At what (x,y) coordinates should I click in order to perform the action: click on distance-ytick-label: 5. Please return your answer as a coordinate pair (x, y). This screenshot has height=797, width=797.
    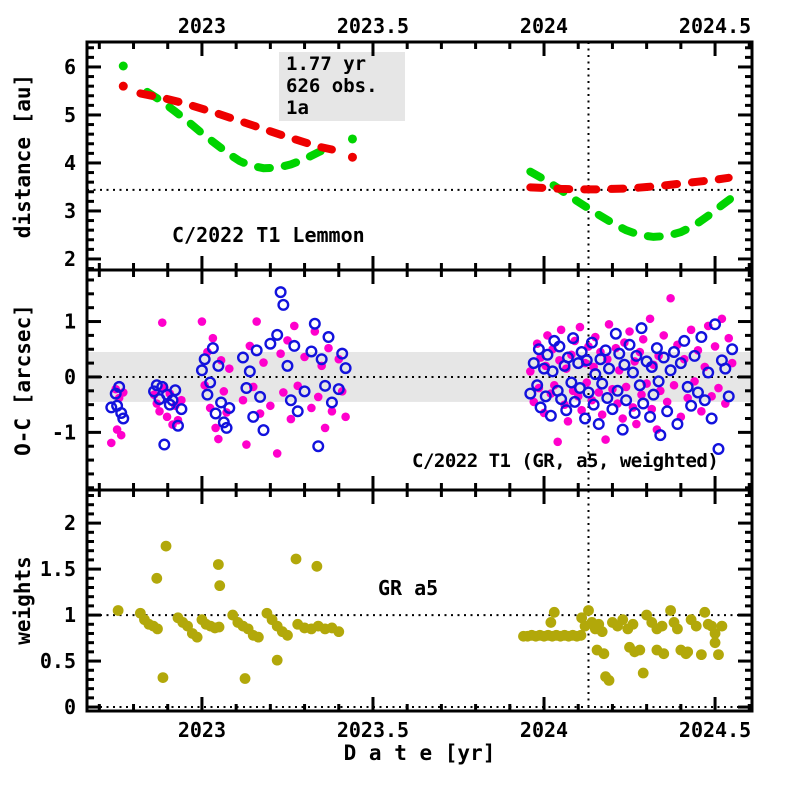
    Looking at the image, I should click on (70, 115).